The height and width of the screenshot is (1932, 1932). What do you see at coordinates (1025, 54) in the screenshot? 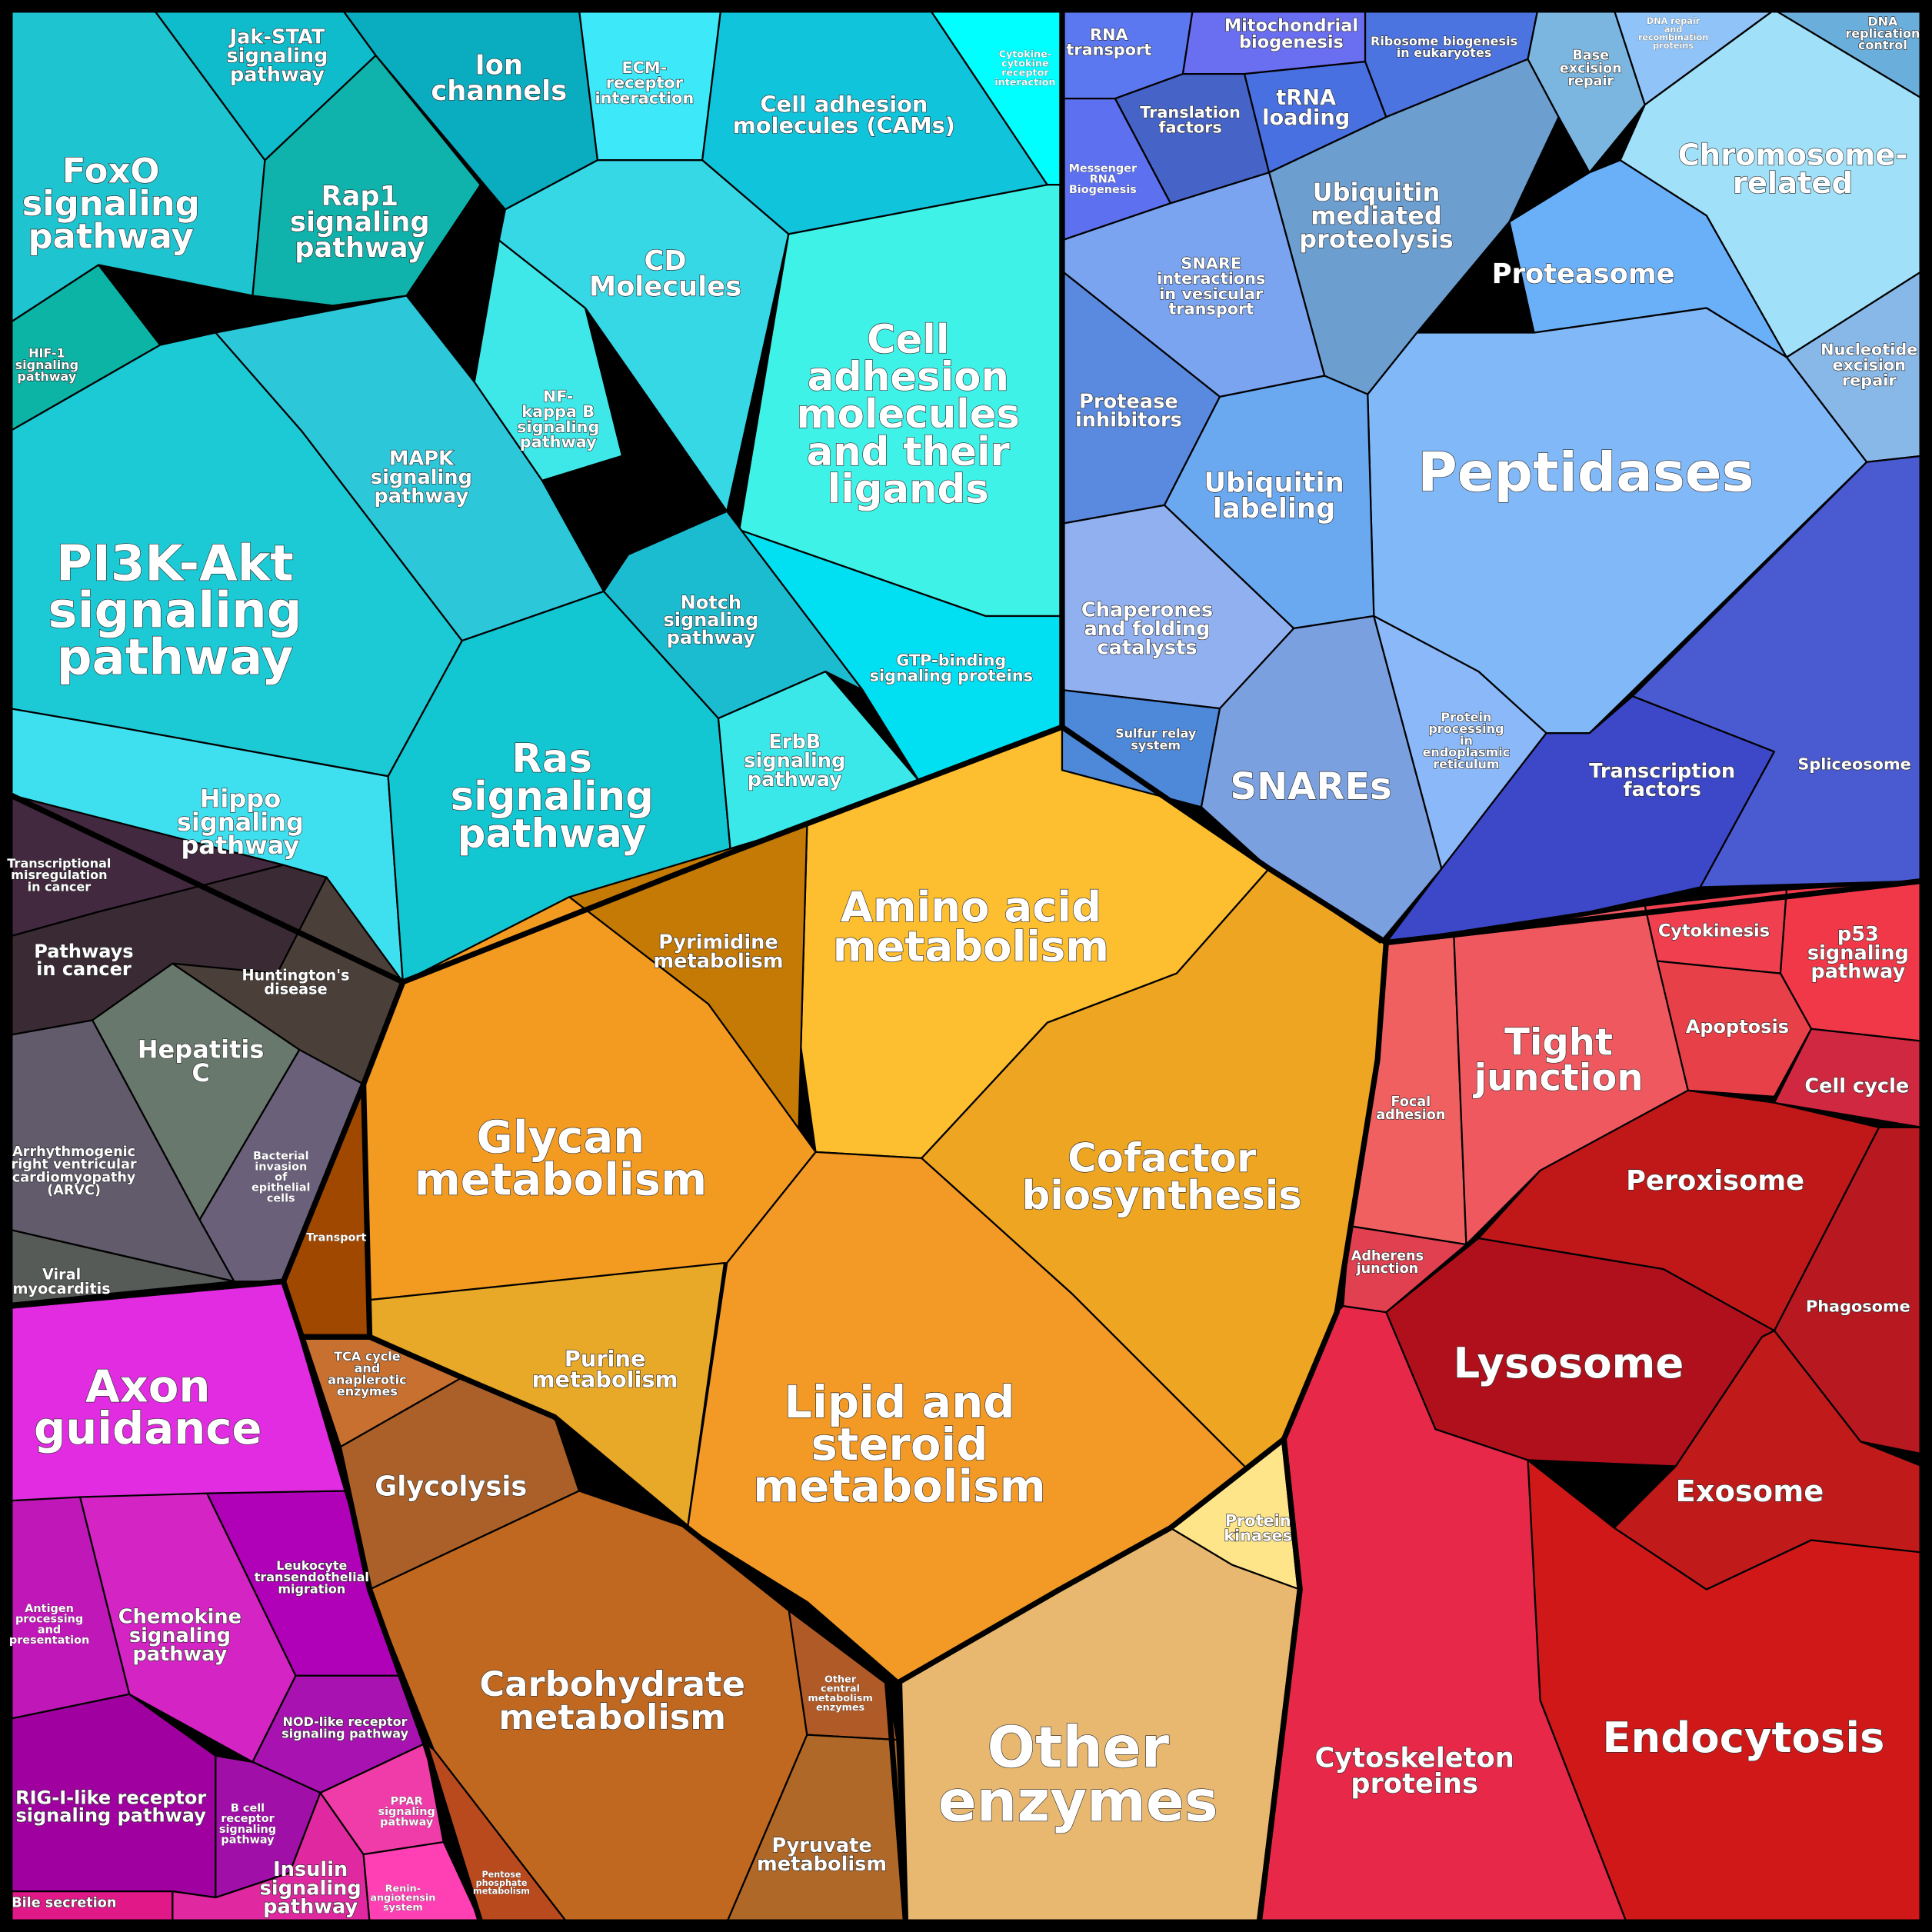
I see `label-line: Cytokine-` at bounding box center [1025, 54].